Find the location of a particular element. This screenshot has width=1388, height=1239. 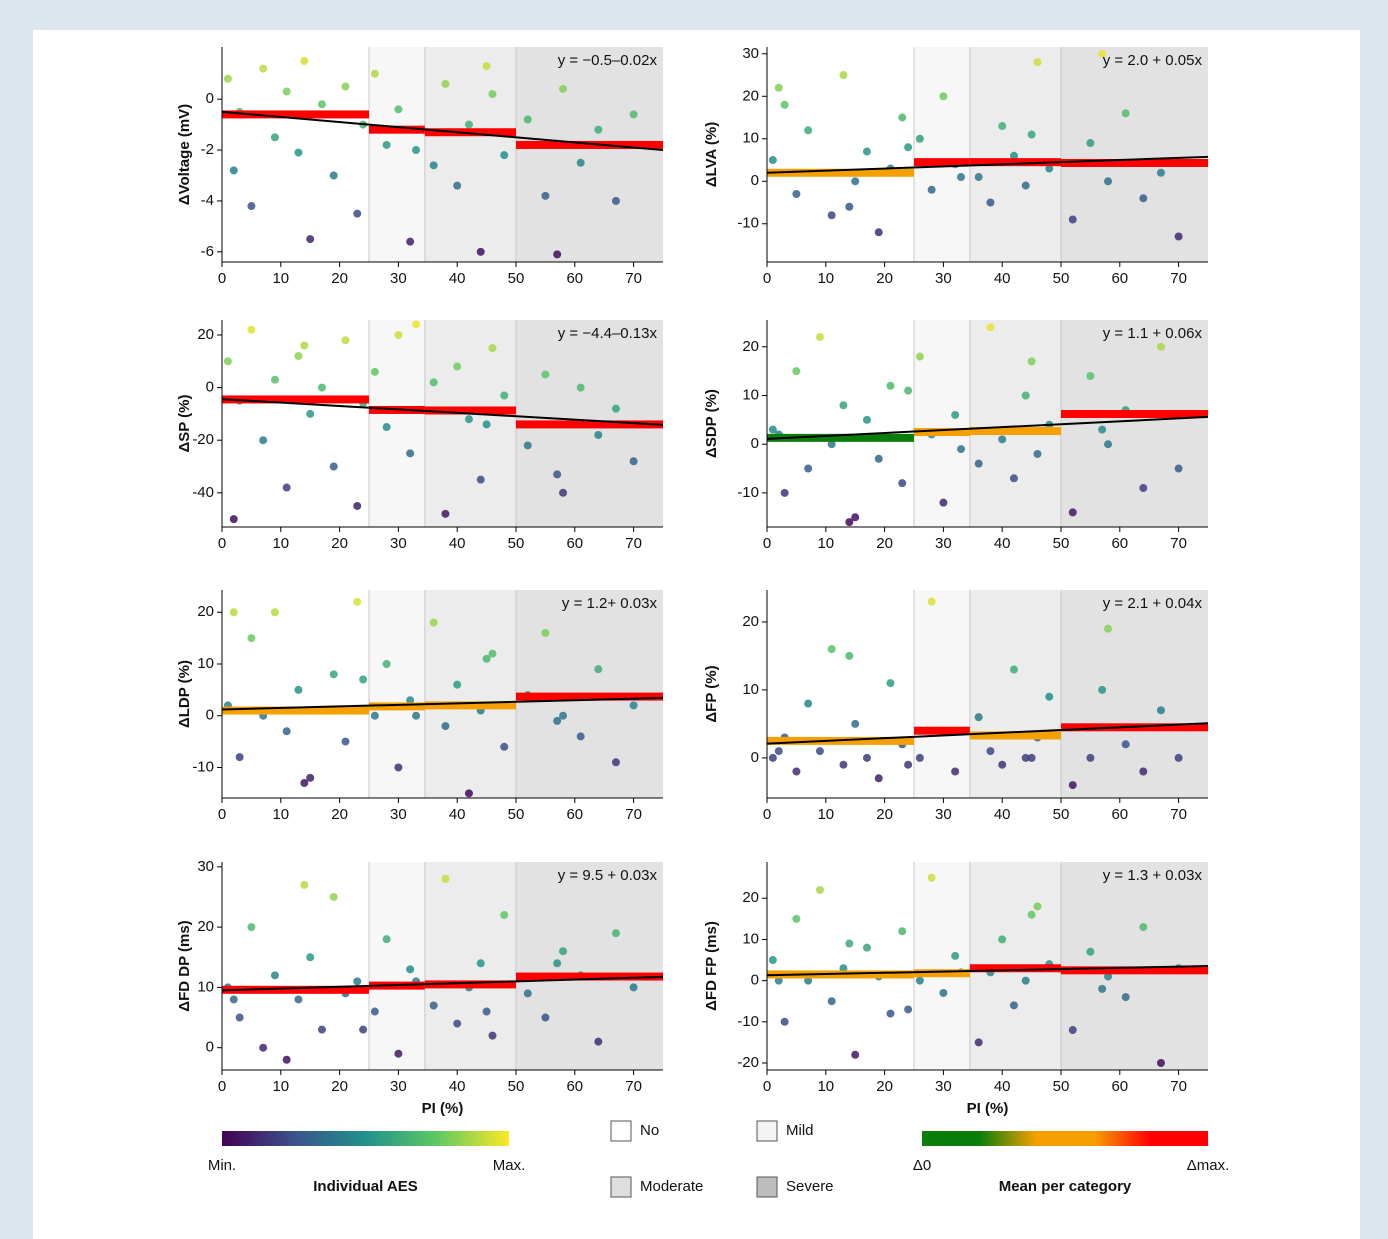

fit-equation: y = 2.0 + 0.05x is located at coordinates (1153, 60).